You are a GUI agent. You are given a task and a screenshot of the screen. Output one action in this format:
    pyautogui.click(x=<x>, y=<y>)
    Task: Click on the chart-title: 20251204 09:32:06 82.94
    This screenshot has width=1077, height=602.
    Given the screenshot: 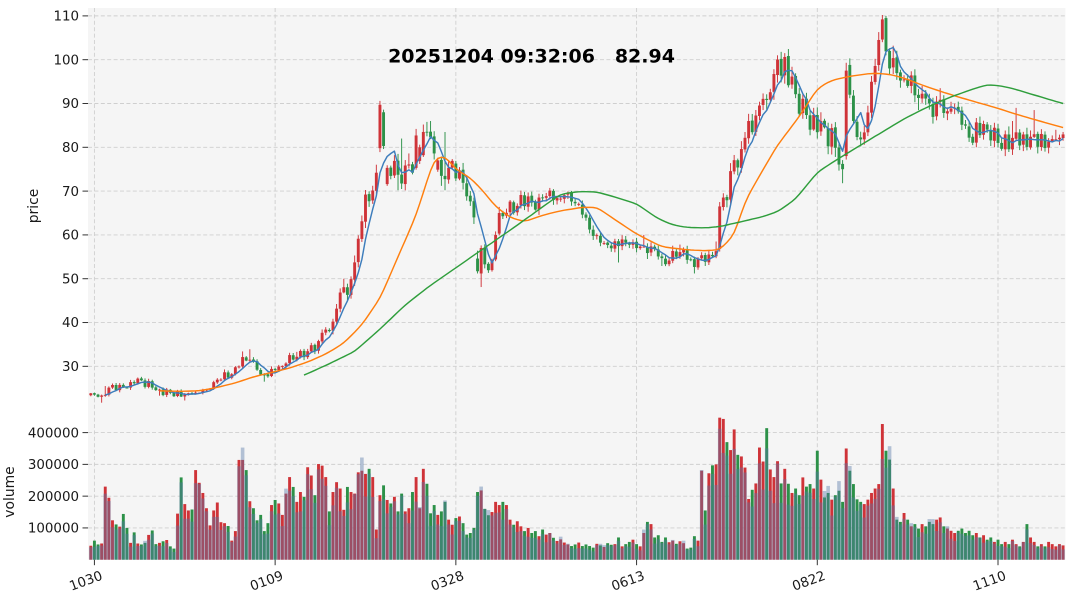 What is the action you would take?
    pyautogui.click(x=531, y=57)
    